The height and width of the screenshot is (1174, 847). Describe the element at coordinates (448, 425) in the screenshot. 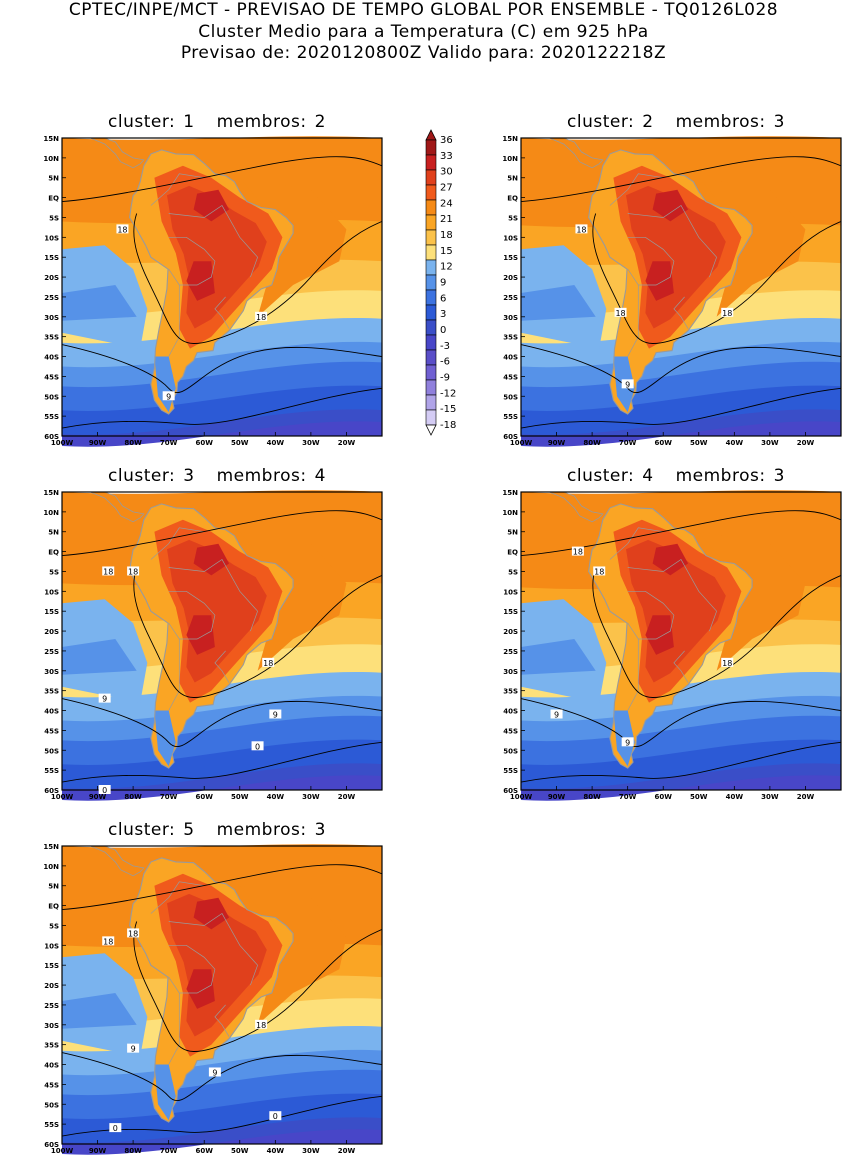

I see `colorbar-label: -18` at that location.